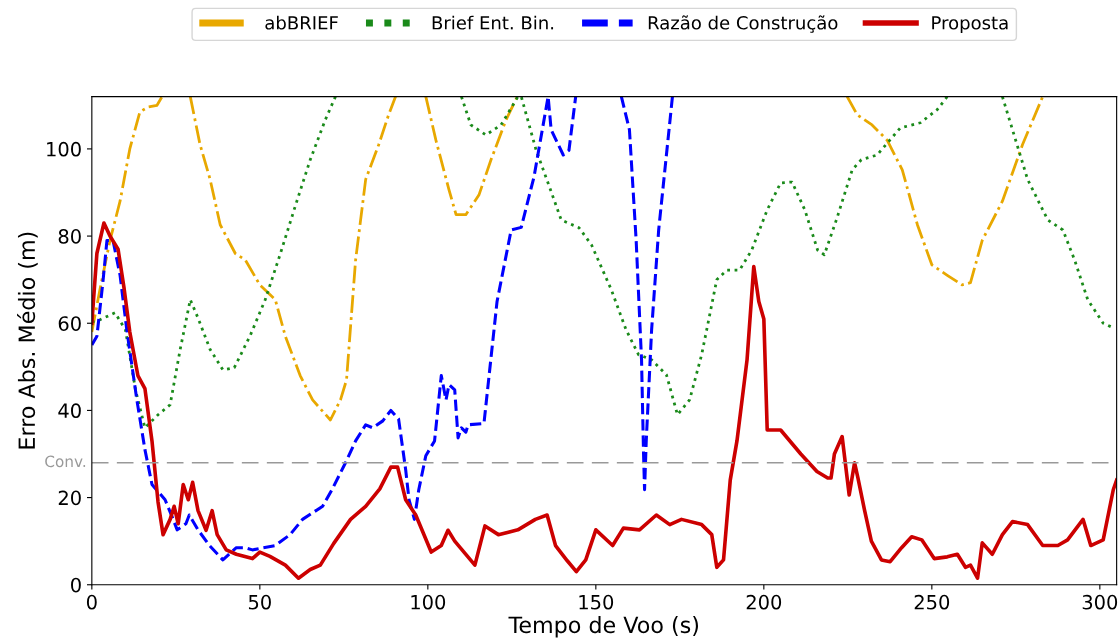 Image resolution: width=1120 pixels, height=644 pixels. Describe the element at coordinates (970, 25) in the screenshot. I see `legend-label: Proposta` at that location.